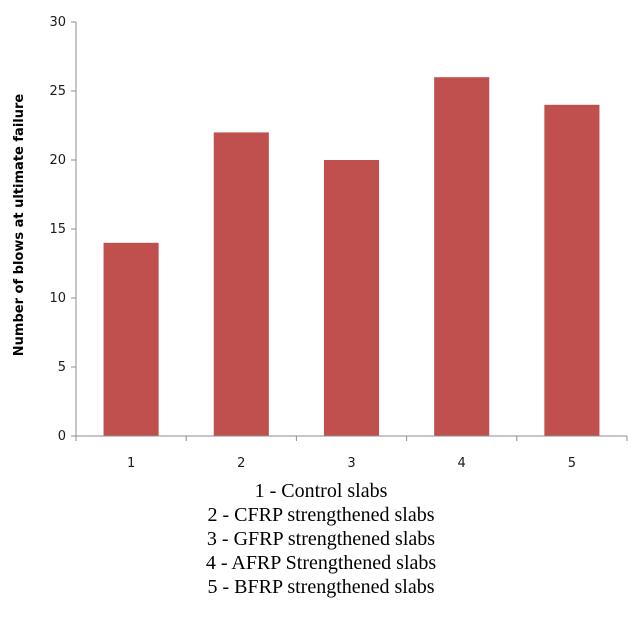 This screenshot has width=642, height=626. I want to click on y-tick-label: 5, so click(62, 367).